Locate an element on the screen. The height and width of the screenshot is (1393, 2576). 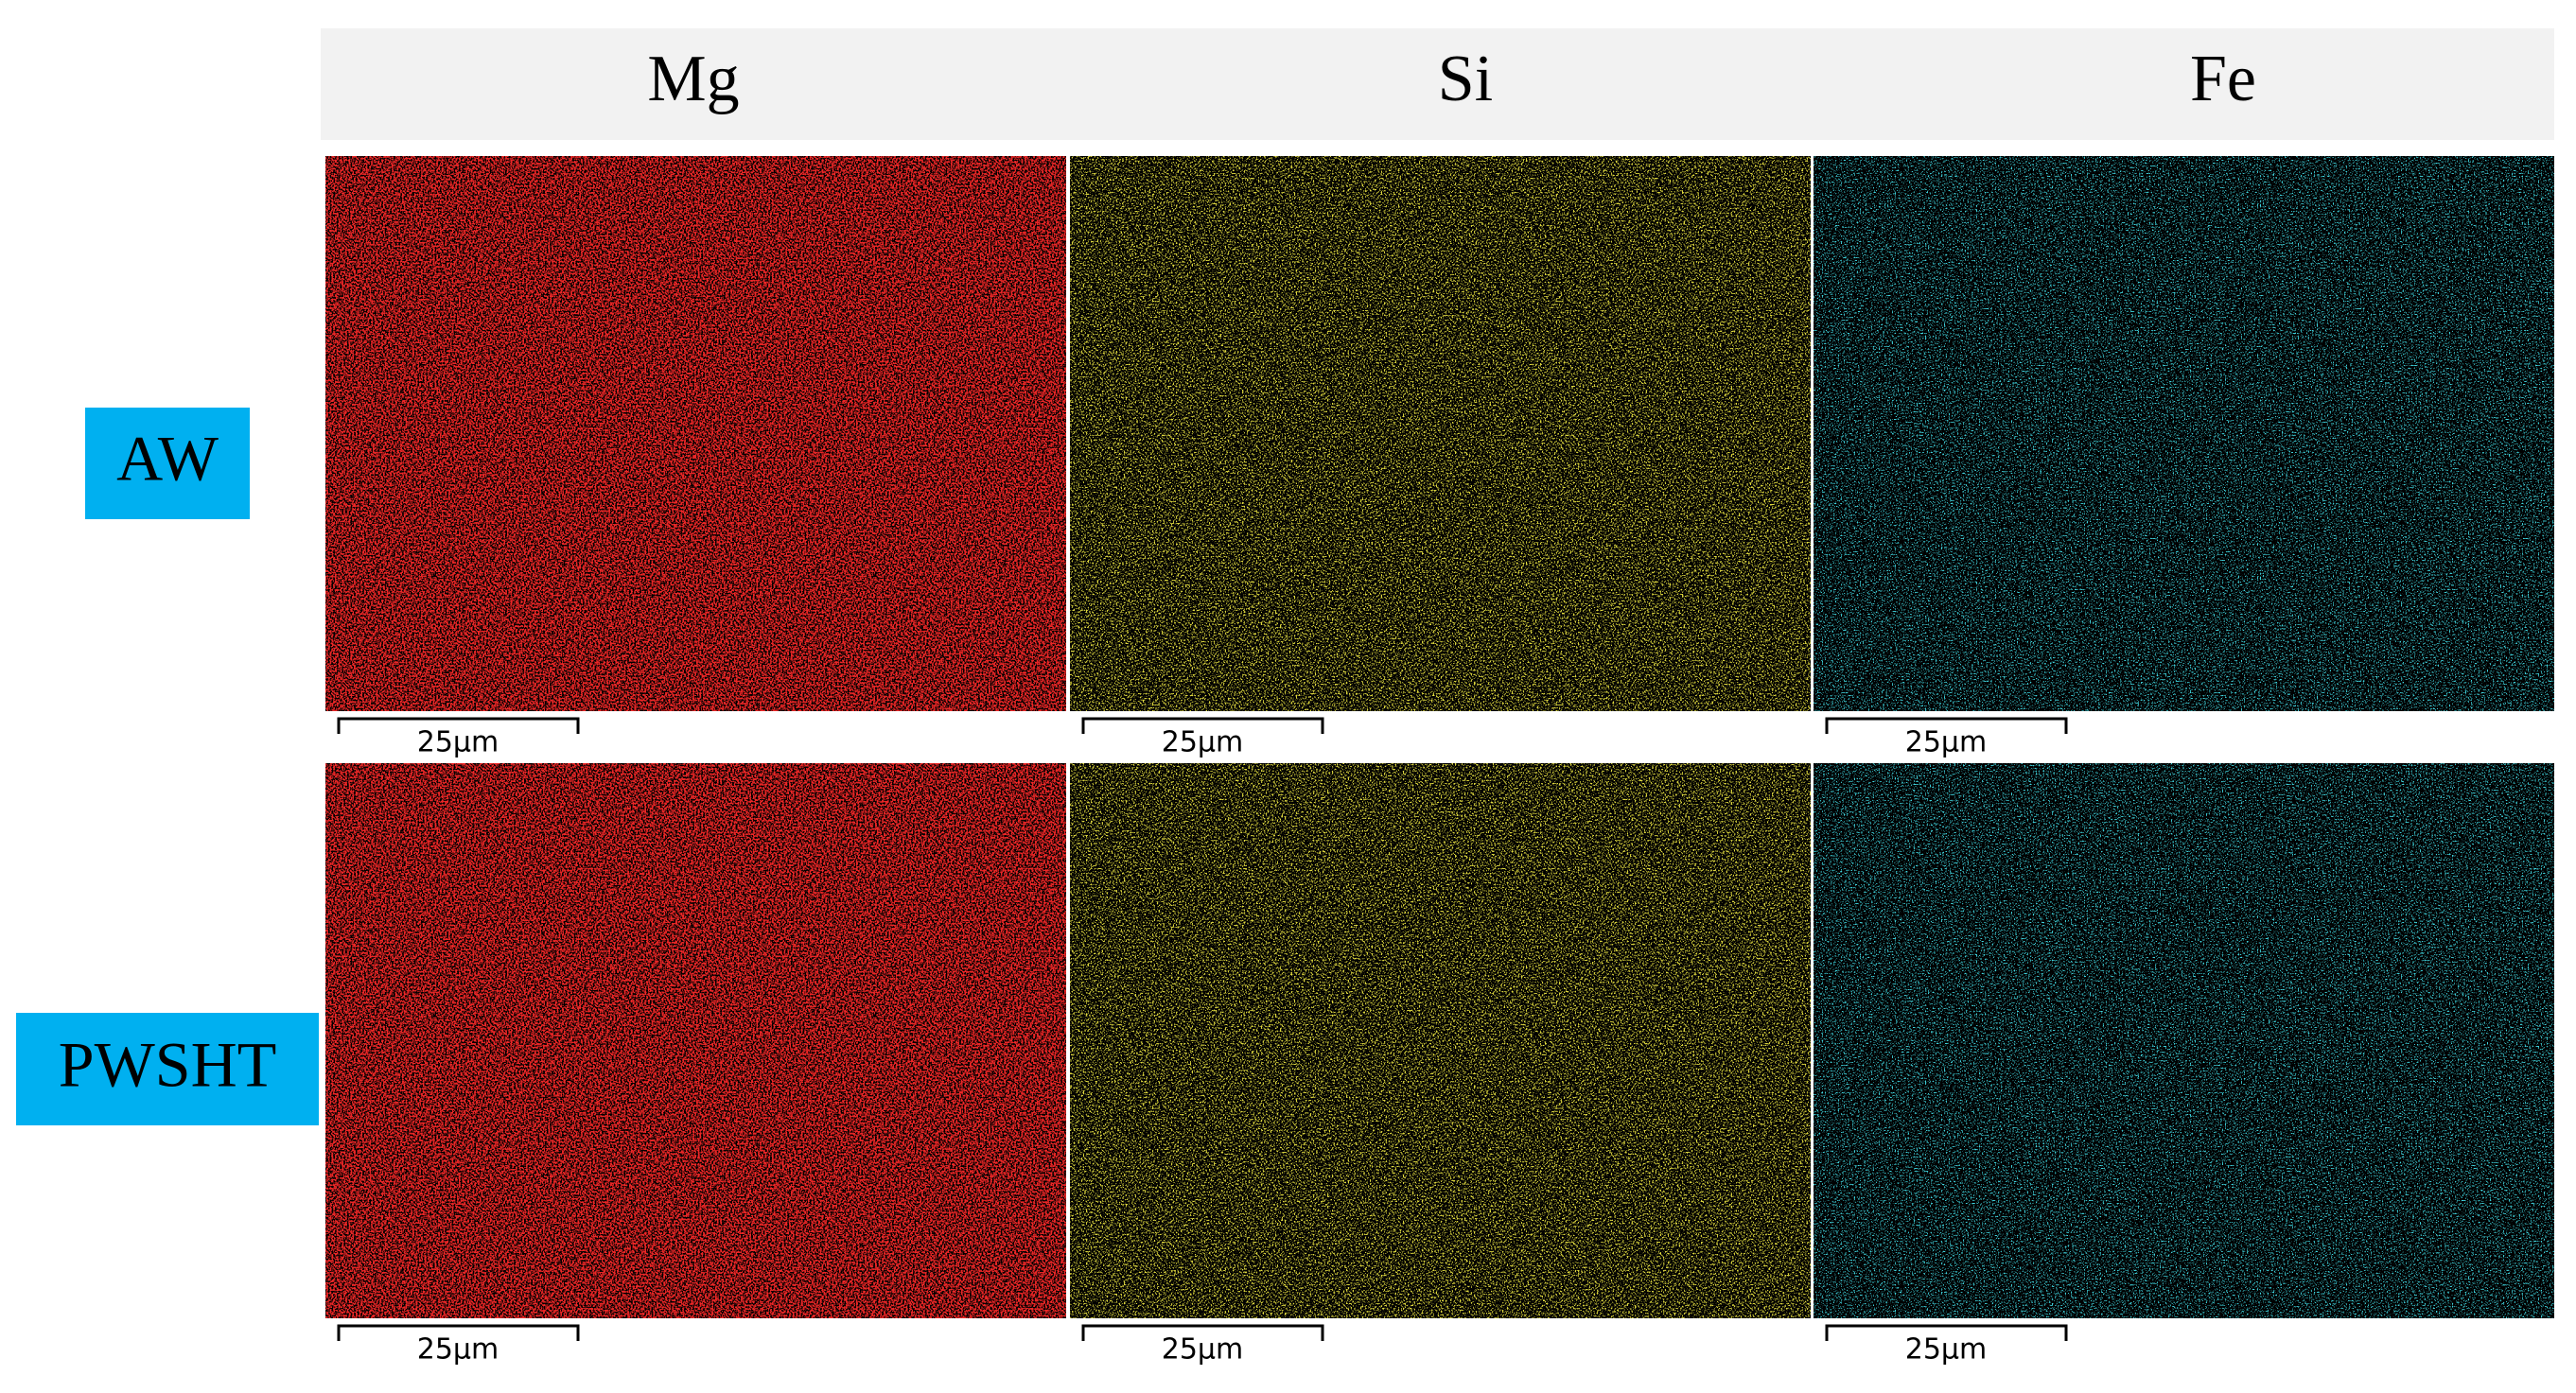
header-bar is located at coordinates (1438, 84).